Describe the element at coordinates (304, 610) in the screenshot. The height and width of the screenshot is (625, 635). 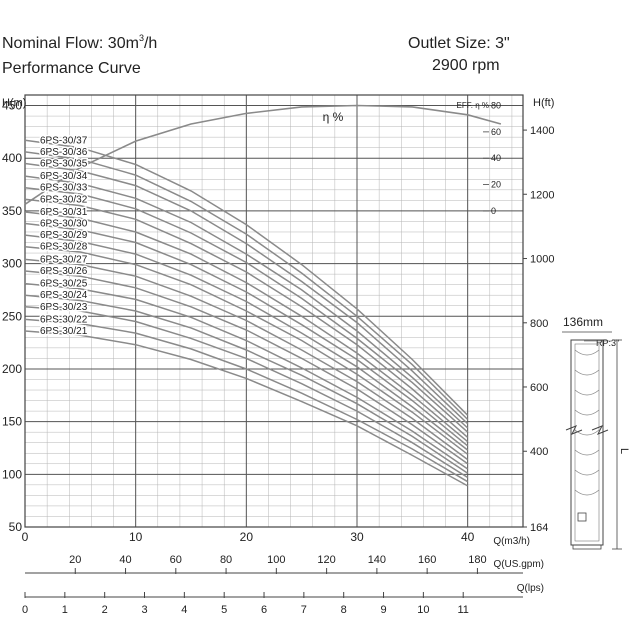
I see `secondary-tick-label: 7` at that location.